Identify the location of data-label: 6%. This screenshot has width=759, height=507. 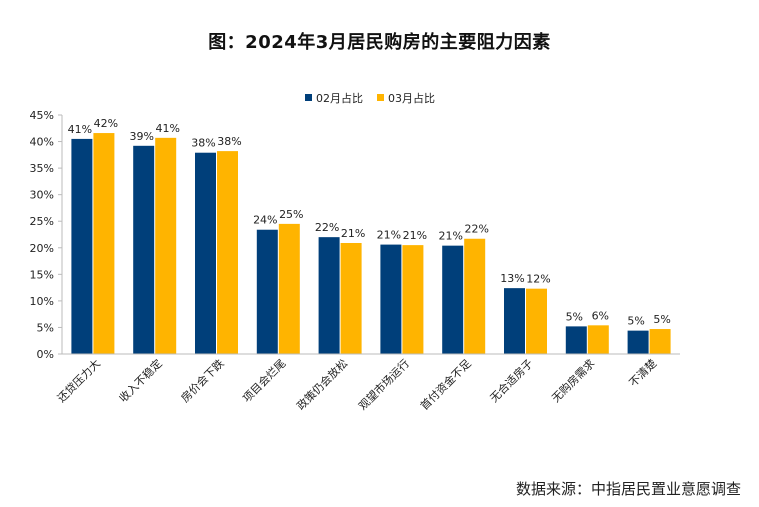
(600, 315).